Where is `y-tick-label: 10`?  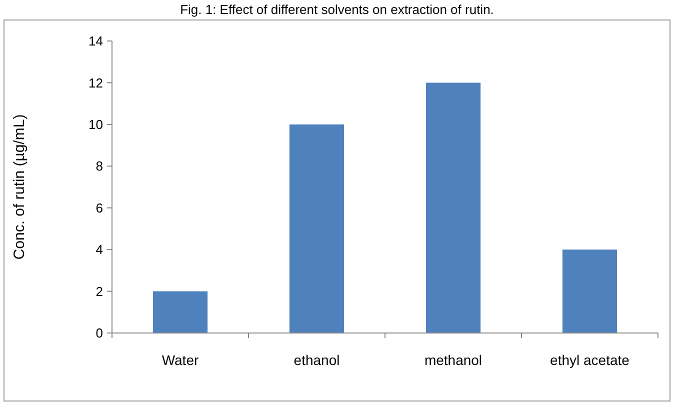
y-tick-label: 10 is located at coordinates (95, 124).